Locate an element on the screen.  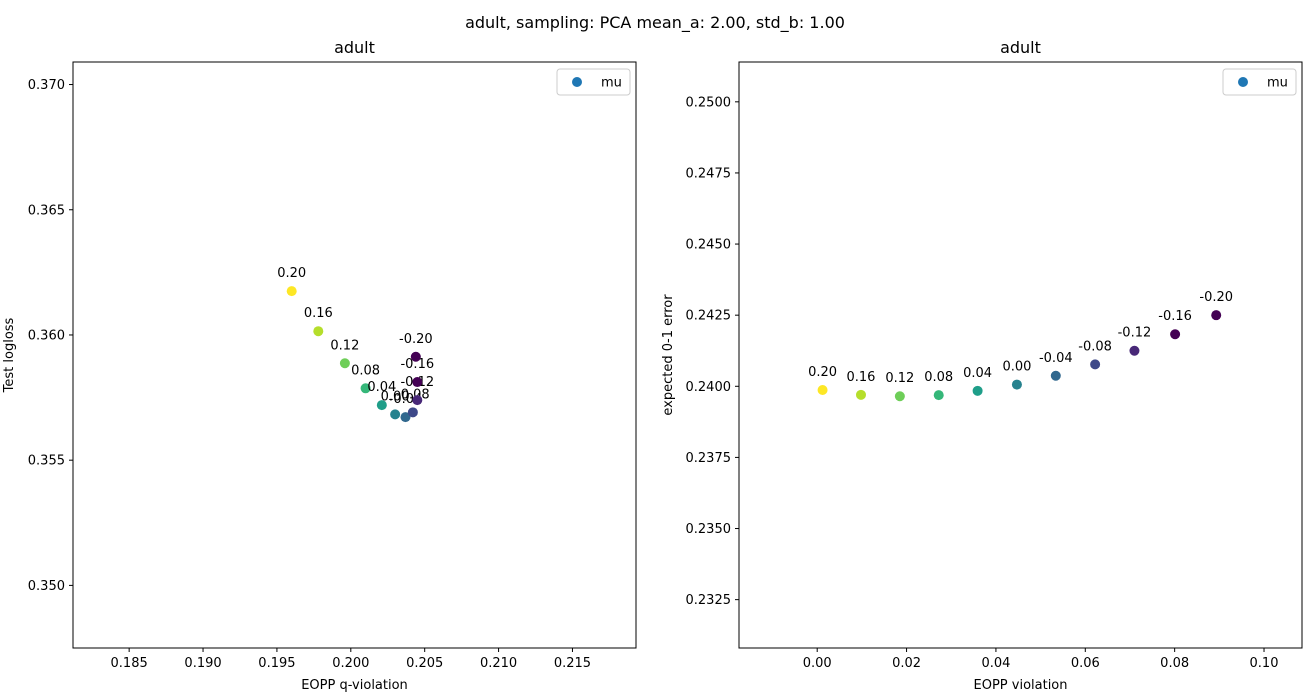
left-chart-point-label: 0.20 is located at coordinates (291, 273).